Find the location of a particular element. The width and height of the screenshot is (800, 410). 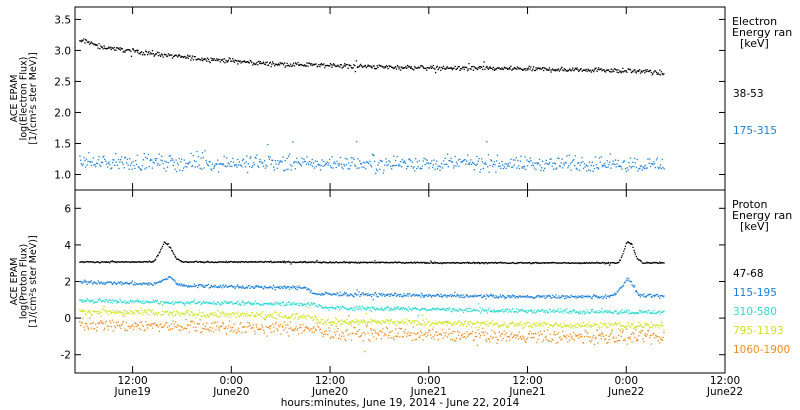

y-tick-label: 2 is located at coordinates (67, 283).